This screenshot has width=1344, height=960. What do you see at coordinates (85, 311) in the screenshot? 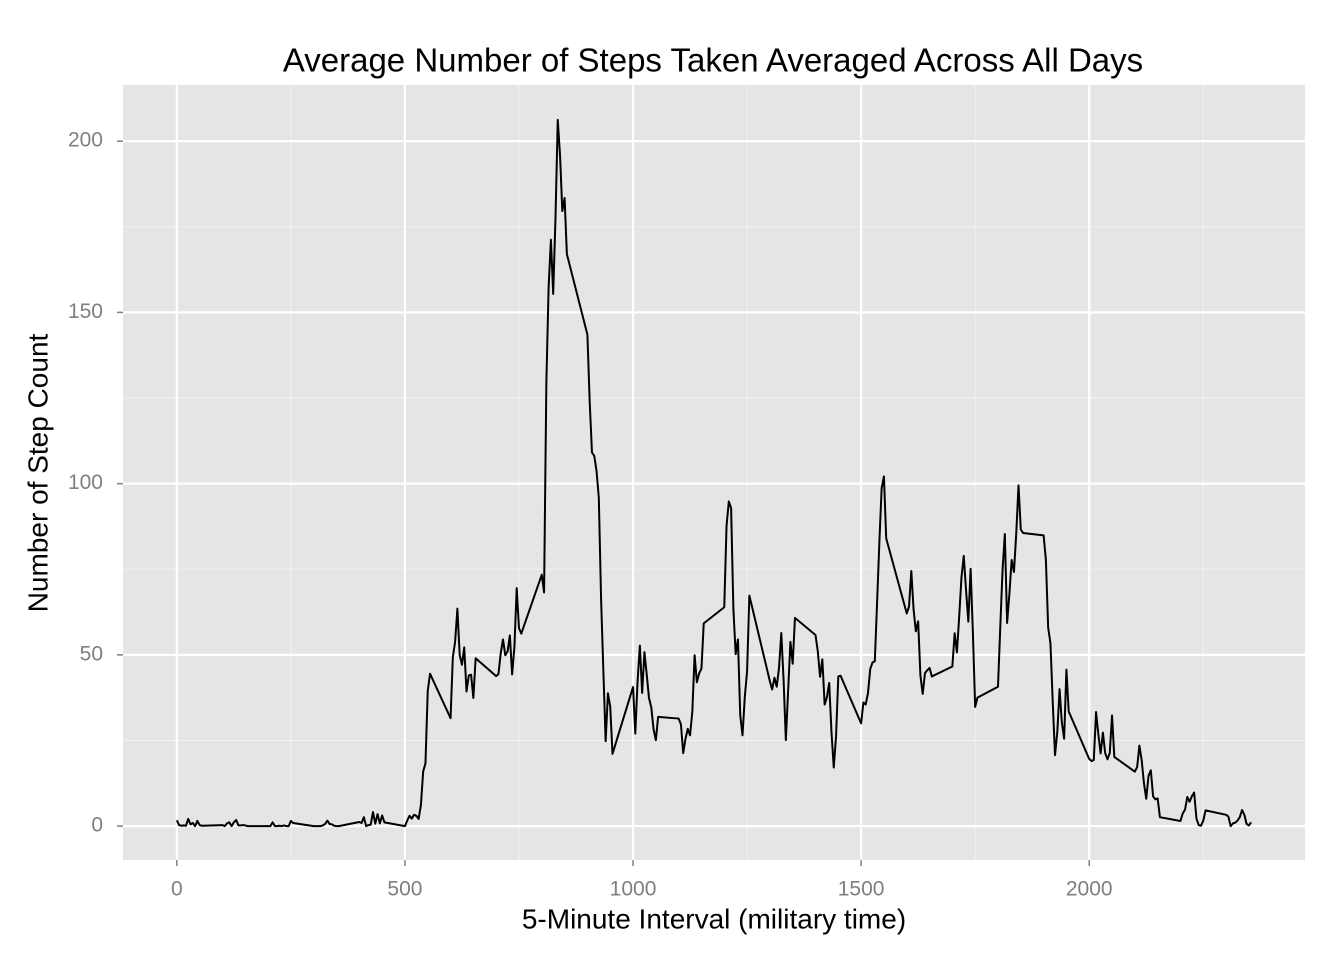
I see `y-tick-label: 150` at bounding box center [85, 311].